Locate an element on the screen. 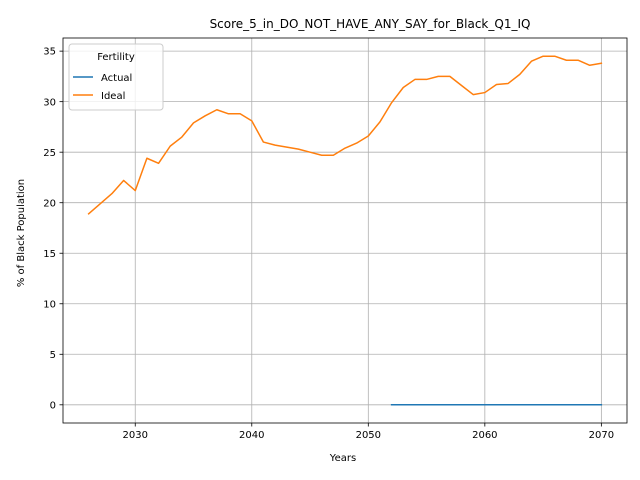  x-tick-label: 2060 is located at coordinates (484, 435).